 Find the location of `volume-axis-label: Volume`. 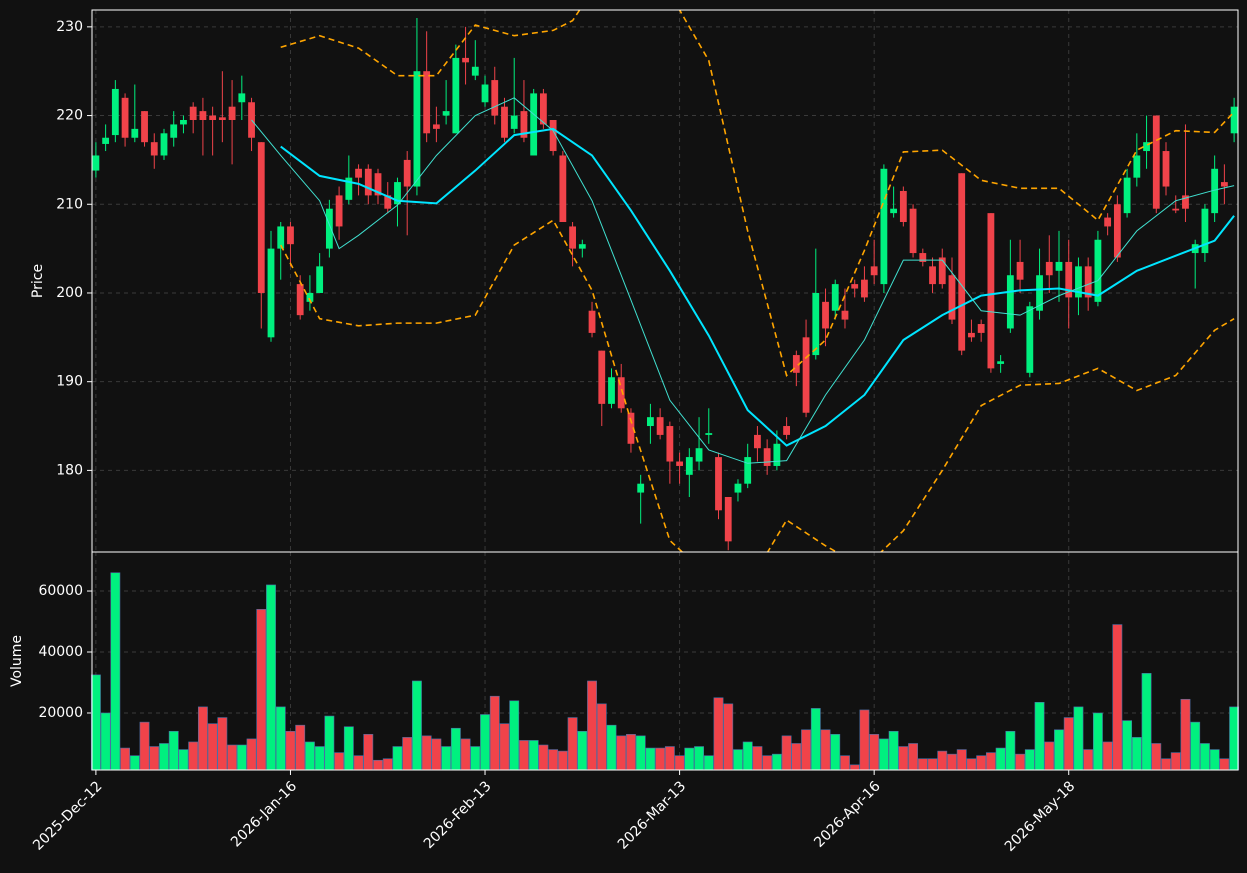

volume-axis-label: Volume is located at coordinates (17, 661).